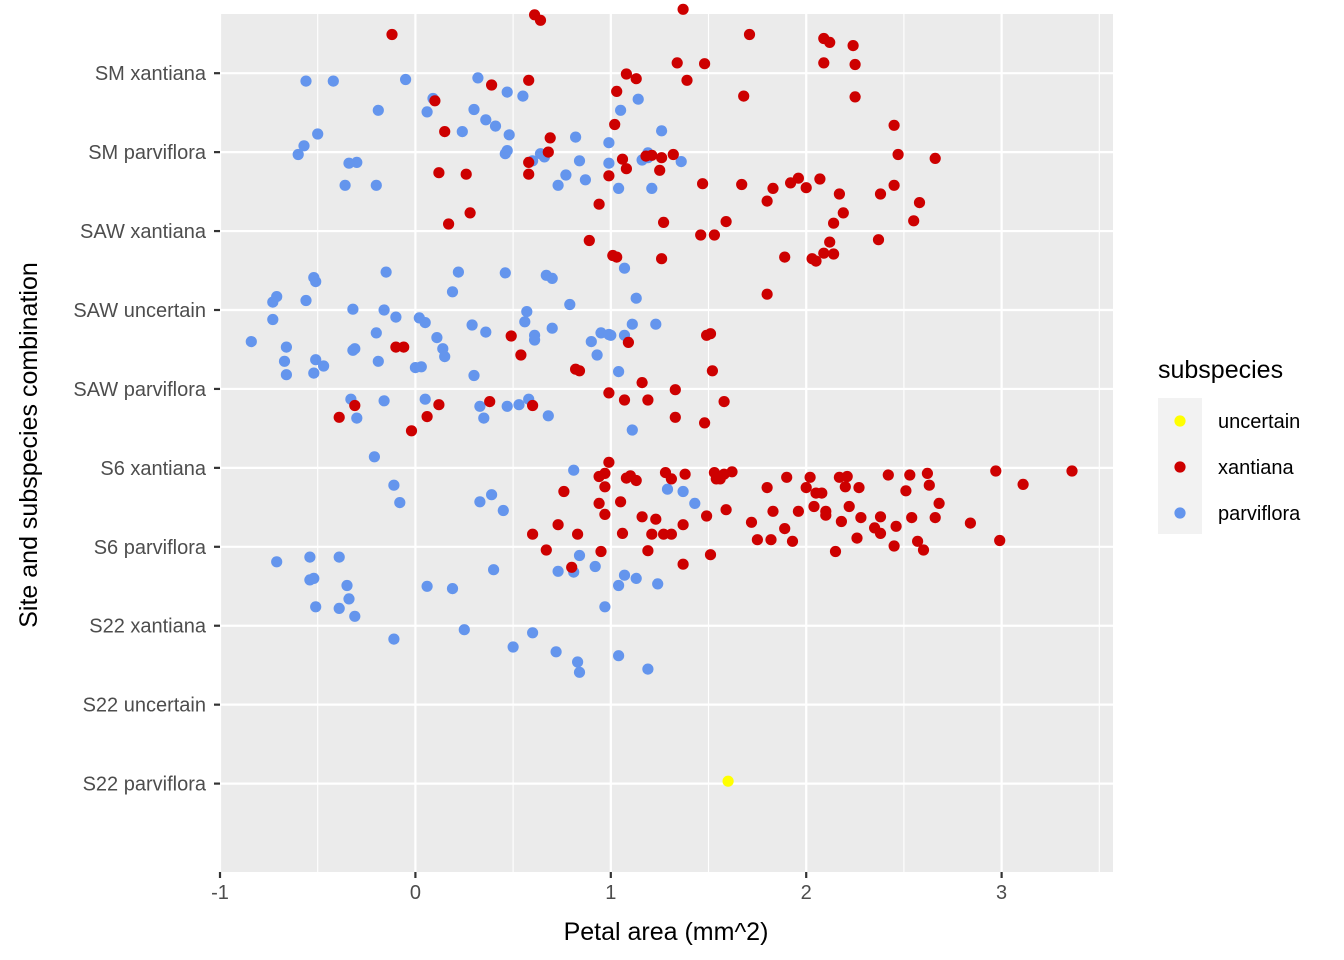 Image resolution: width=1344 pixels, height=960 pixels. Describe the element at coordinates (1259, 514) in the screenshot. I see `legend-label: parviflora` at that location.